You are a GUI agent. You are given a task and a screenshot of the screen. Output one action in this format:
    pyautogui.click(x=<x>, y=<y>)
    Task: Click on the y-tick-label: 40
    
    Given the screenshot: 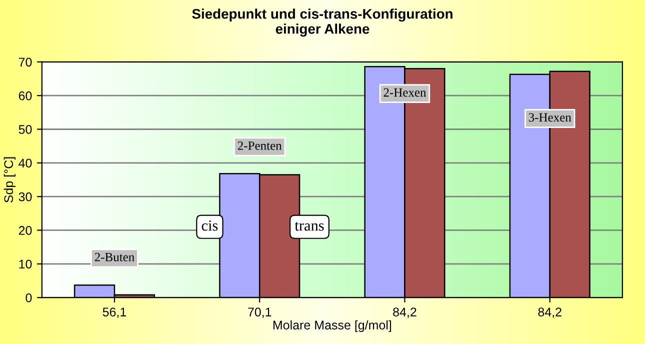 What is the action you would take?
    pyautogui.click(x=25, y=163)
    